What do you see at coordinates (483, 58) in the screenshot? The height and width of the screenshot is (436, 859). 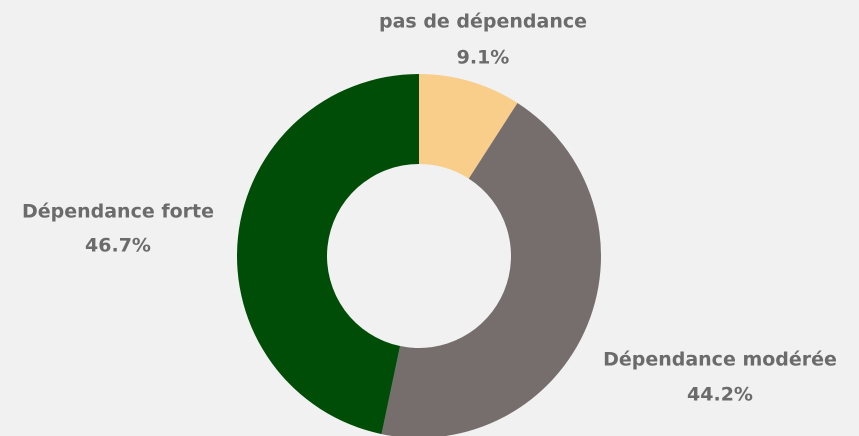 I see `slice-value-label: 9.1%` at bounding box center [483, 58].